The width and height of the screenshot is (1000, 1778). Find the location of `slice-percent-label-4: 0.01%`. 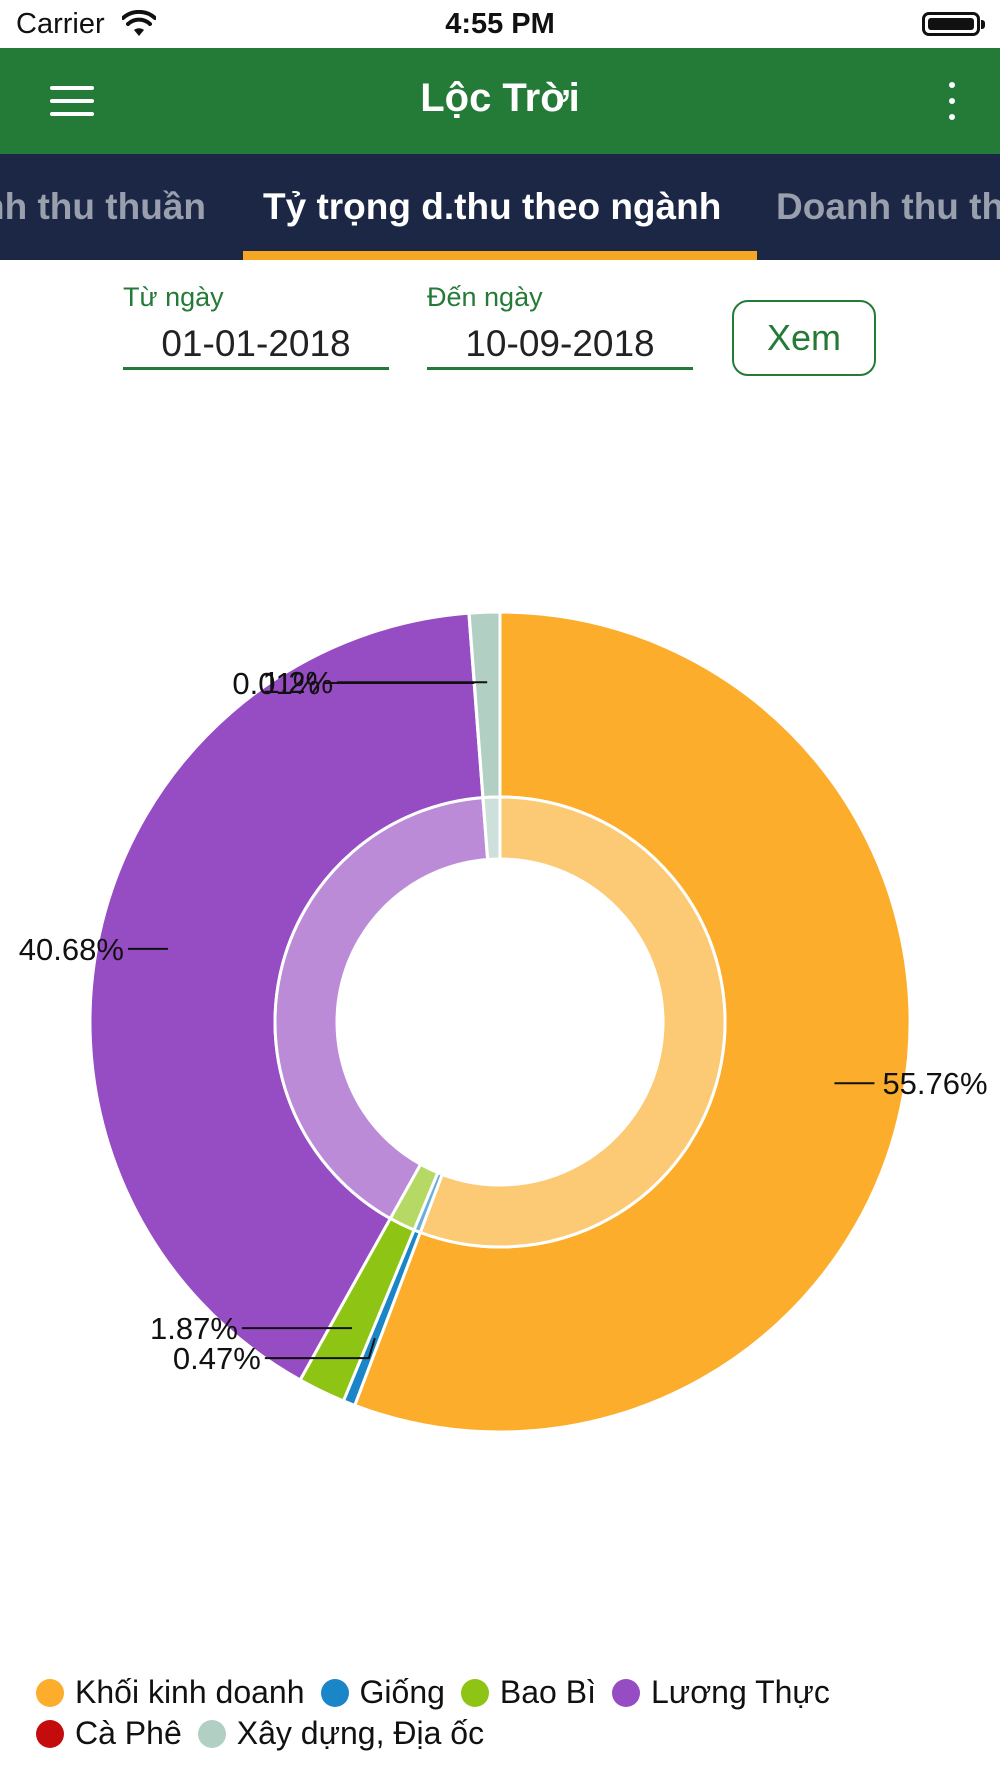

slice-percent-label-4: 0.01% is located at coordinates (276, 683).